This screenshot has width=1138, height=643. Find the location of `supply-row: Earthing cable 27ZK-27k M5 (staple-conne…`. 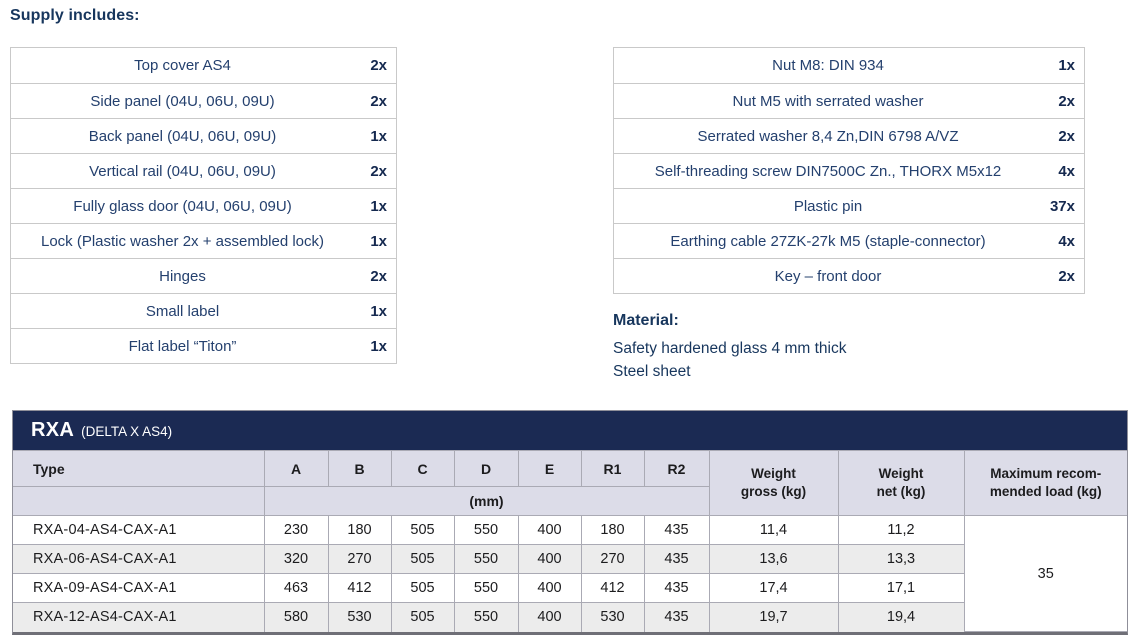

supply-row: Earthing cable 27ZK-27k M5 (staple-conne… is located at coordinates (849, 240).